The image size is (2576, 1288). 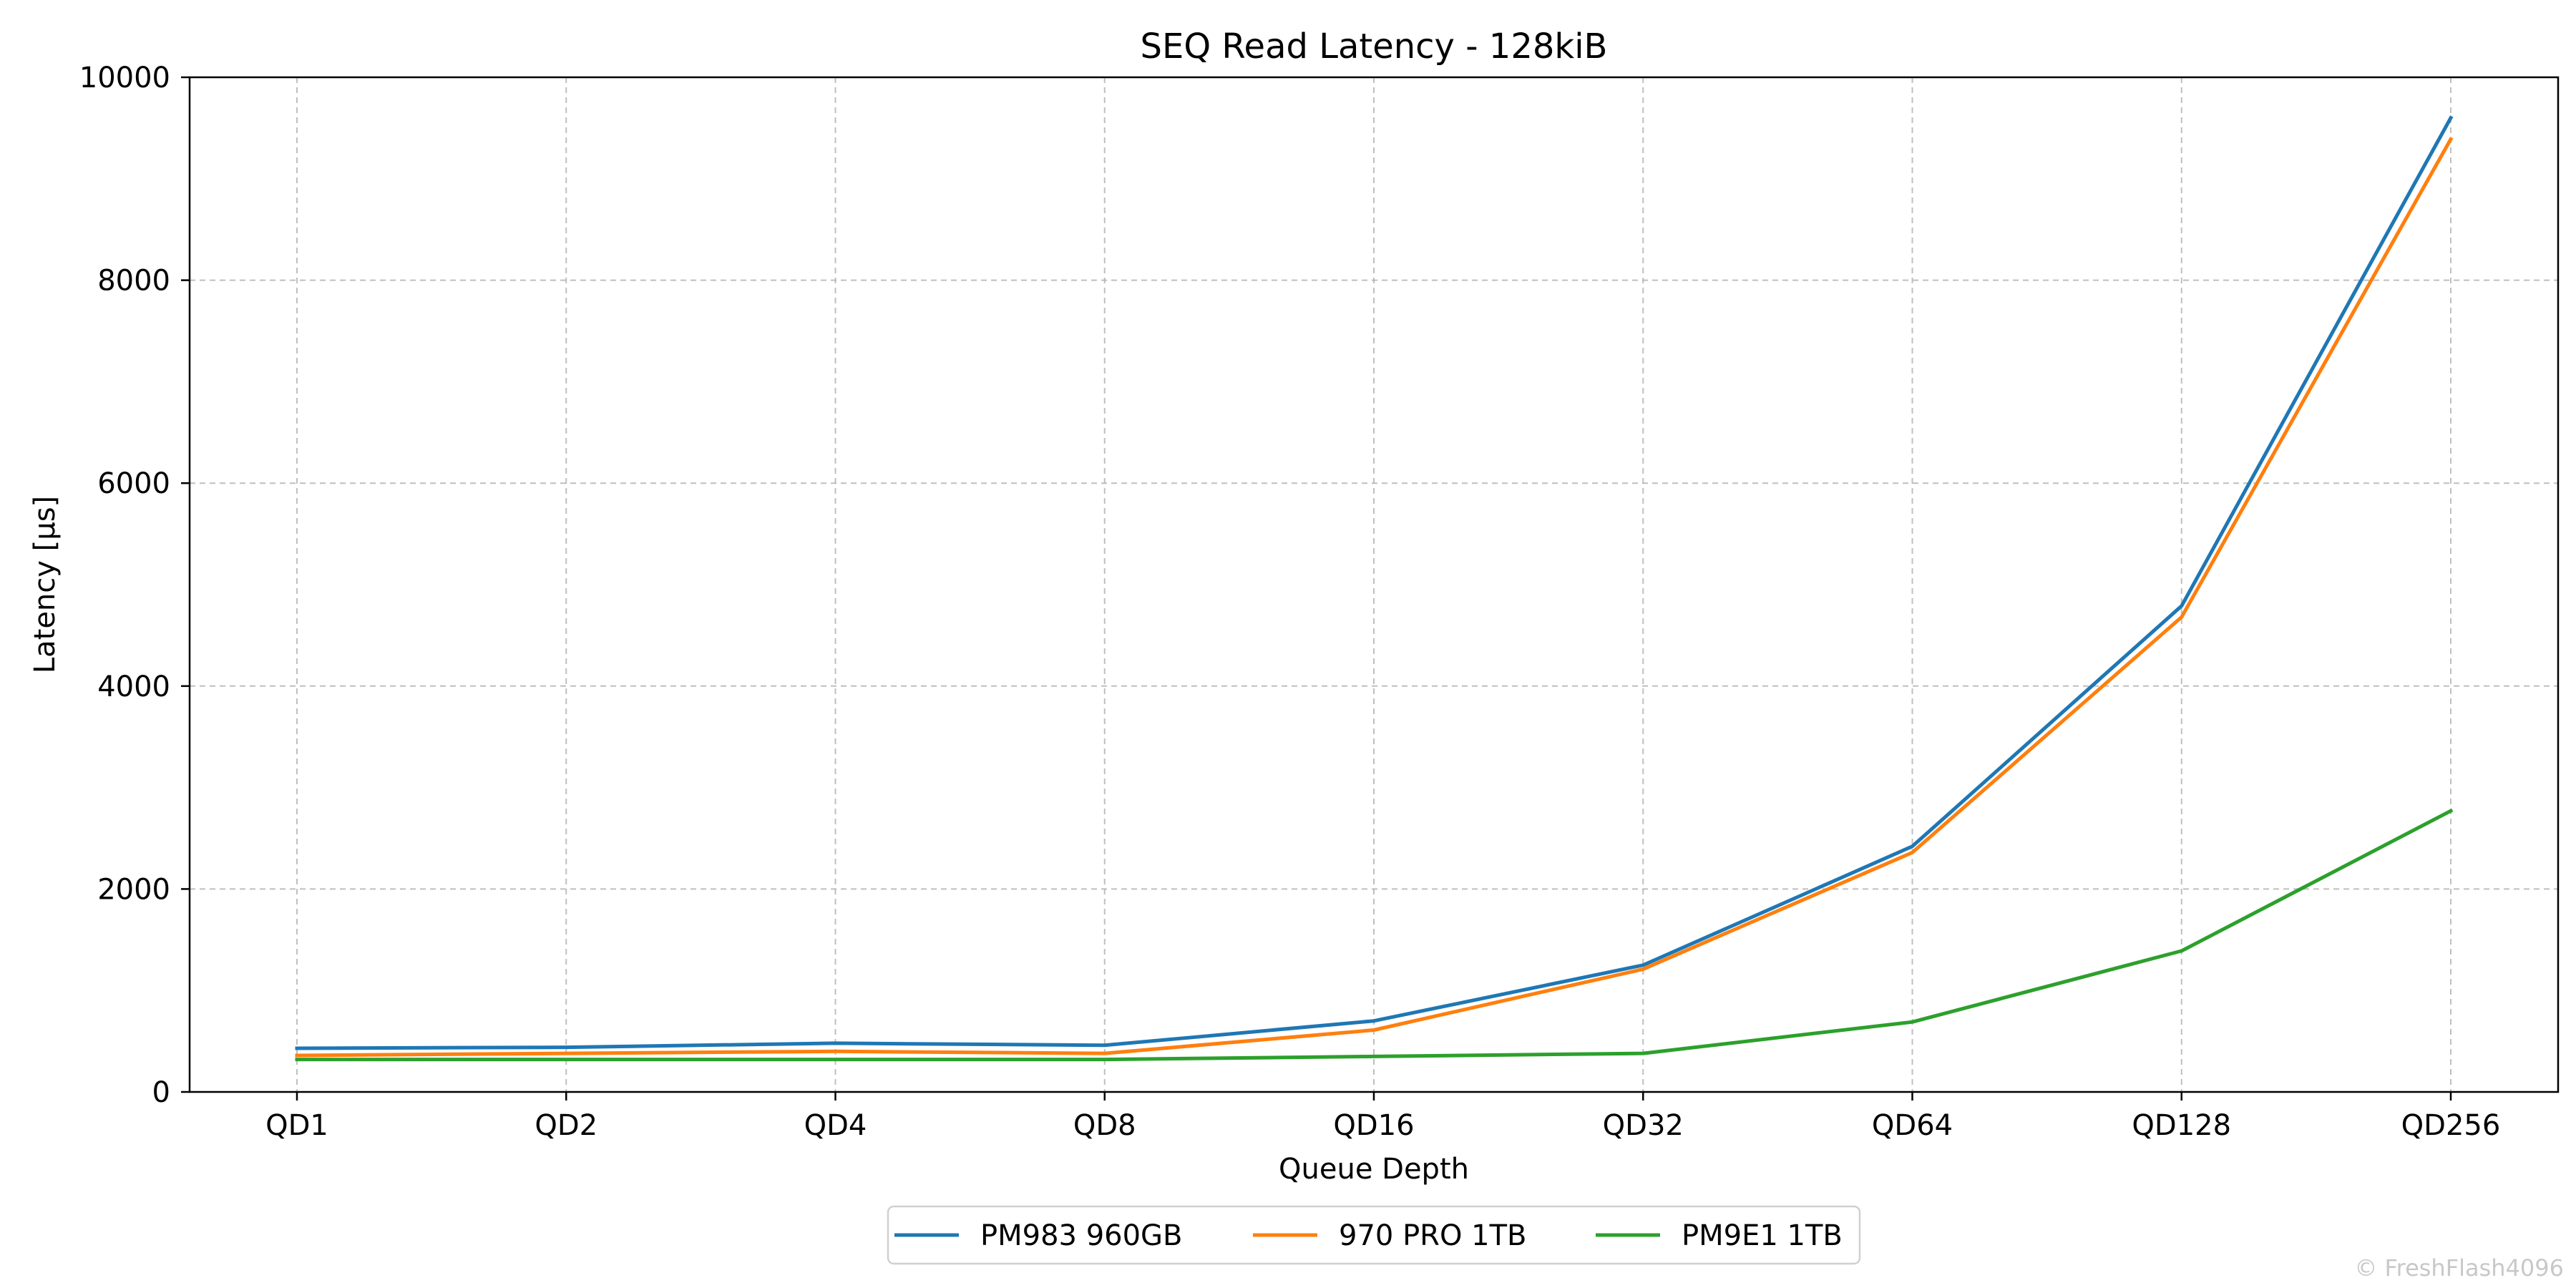 I want to click on x-tick-label: QD2, so click(x=566, y=1125).